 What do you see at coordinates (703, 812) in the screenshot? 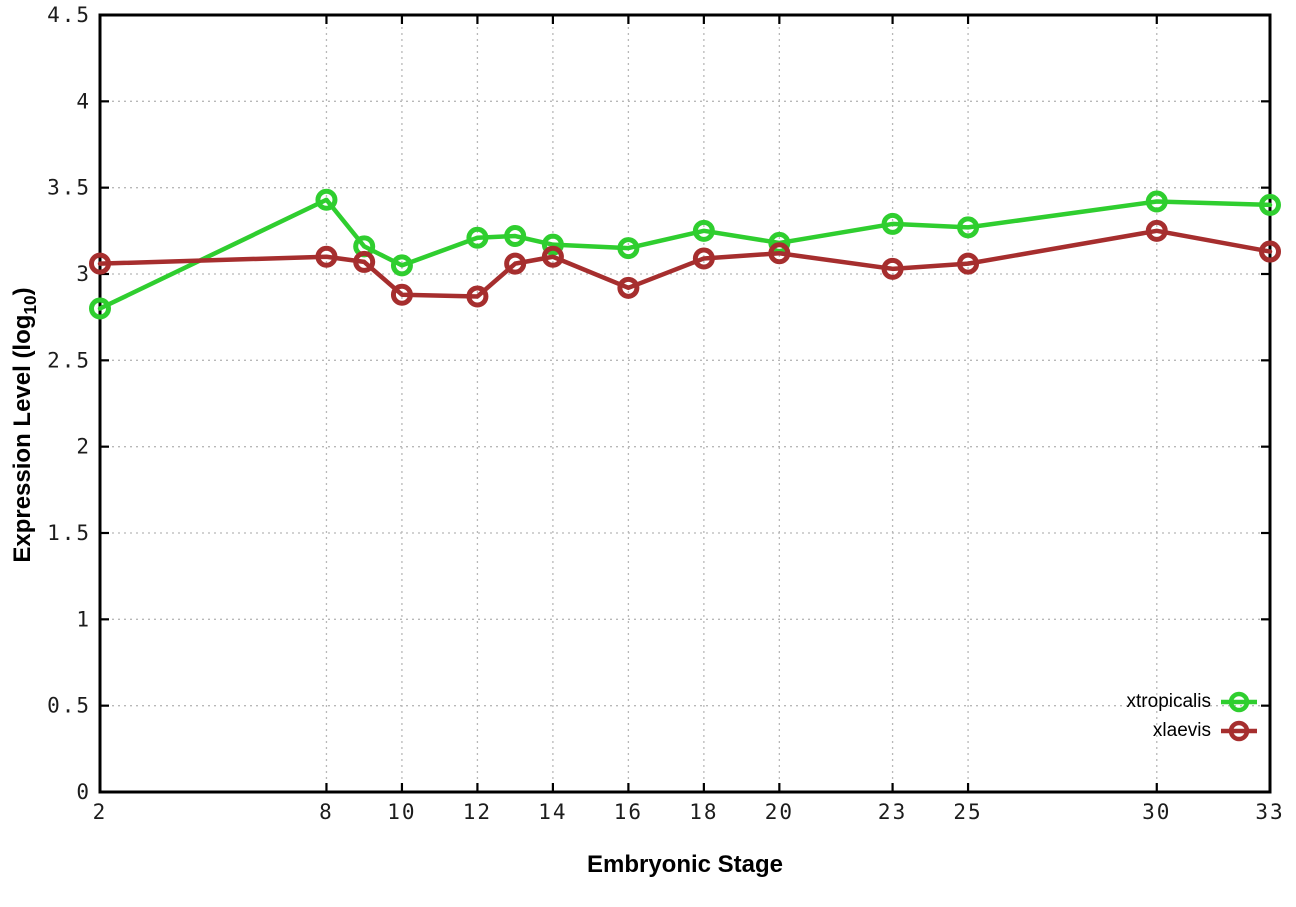
I see `x-tick-label: 18` at bounding box center [703, 812].